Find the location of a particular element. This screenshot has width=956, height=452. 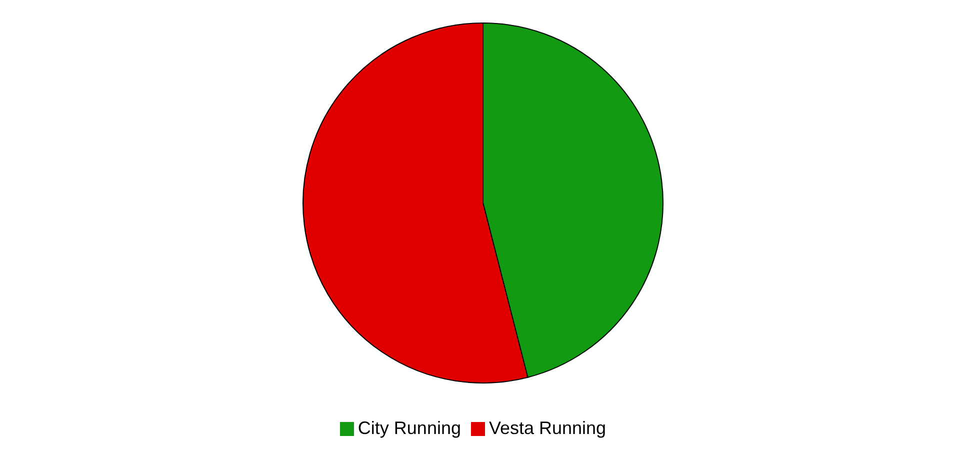

legend-label: City Running is located at coordinates (409, 428).